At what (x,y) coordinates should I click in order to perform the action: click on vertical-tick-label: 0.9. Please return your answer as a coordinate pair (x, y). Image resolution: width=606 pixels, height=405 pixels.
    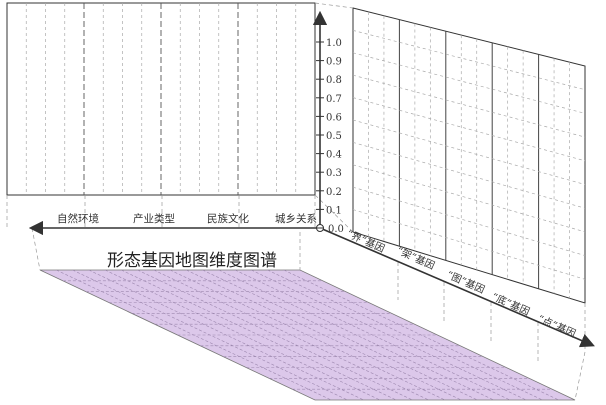
    Looking at the image, I should click on (334, 62).